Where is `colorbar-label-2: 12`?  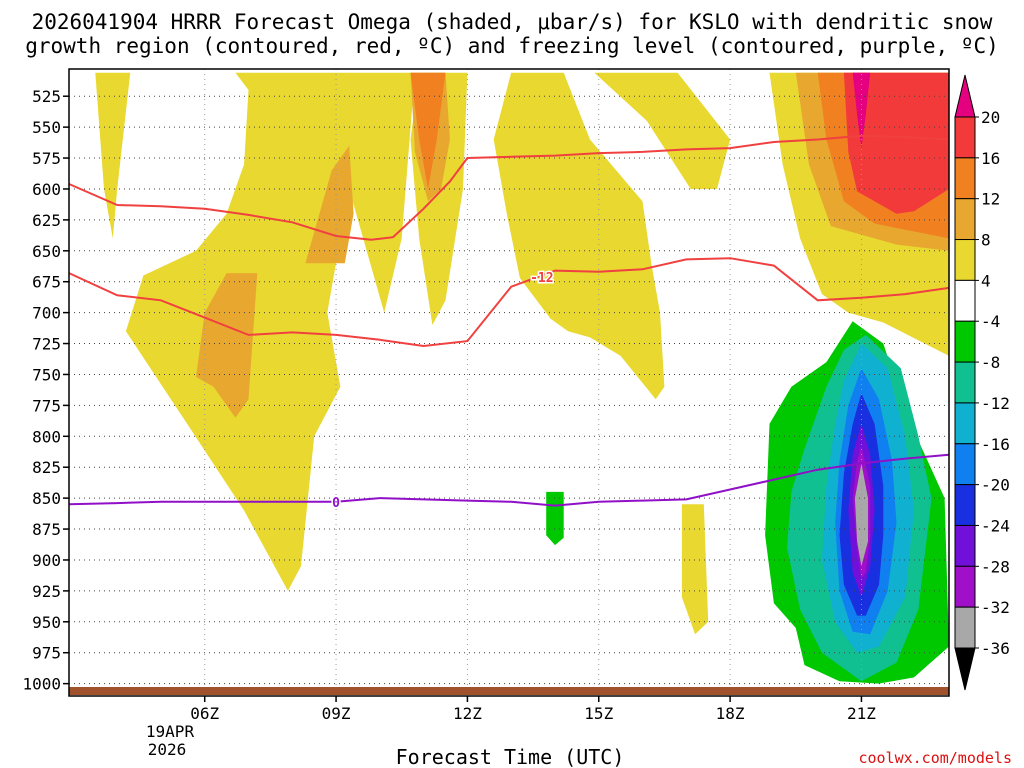 colorbar-label-2: 12 is located at coordinates (990, 199).